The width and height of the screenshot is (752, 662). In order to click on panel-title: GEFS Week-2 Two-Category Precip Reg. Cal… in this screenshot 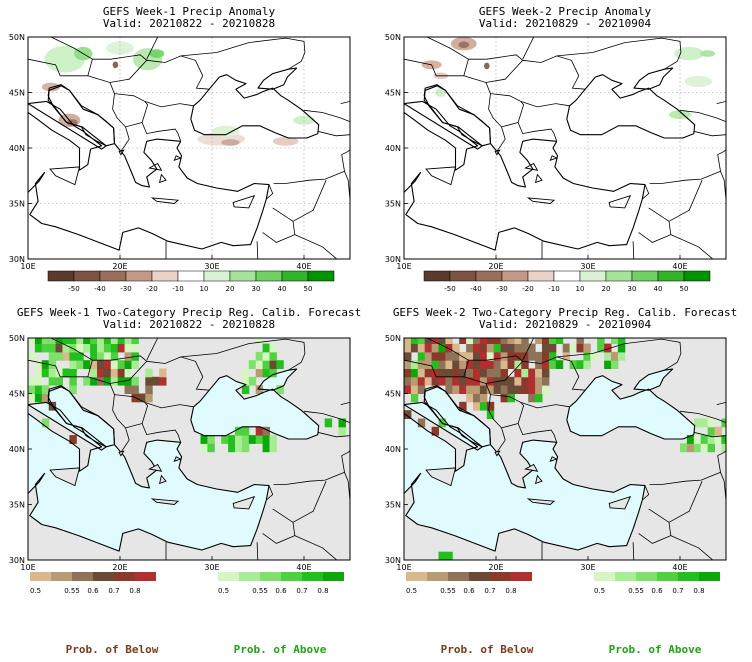, I will do `click(565, 312)`.